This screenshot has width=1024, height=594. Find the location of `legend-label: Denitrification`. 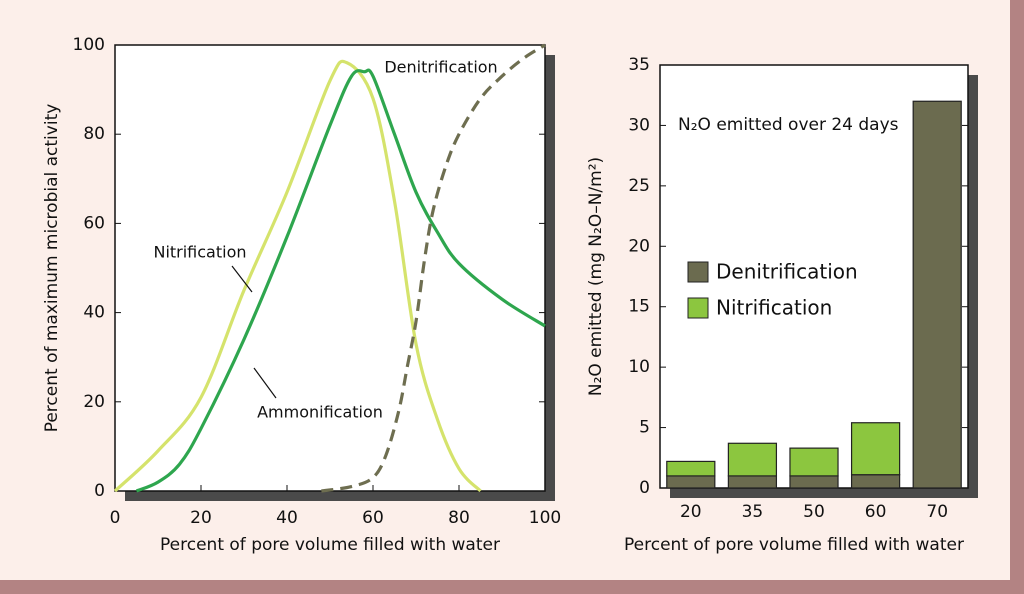

legend-label: Denitrification is located at coordinates (787, 272).